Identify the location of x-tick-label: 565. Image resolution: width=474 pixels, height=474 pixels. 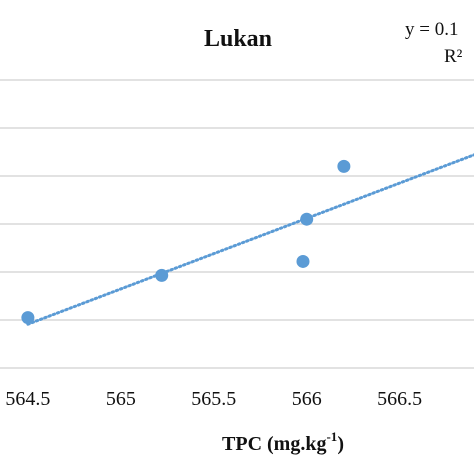
(121, 399).